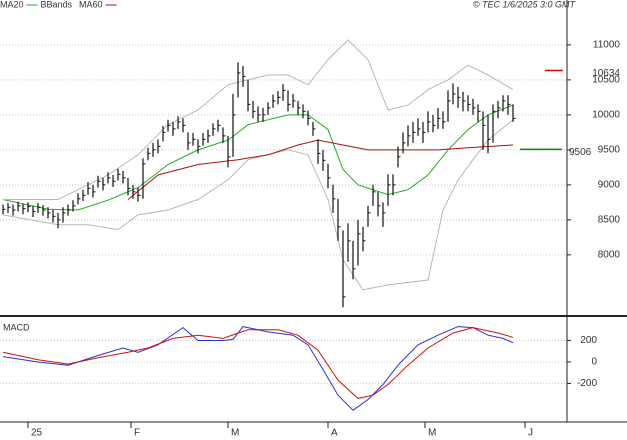 This screenshot has height=440, width=627. What do you see at coordinates (580, 152) in the screenshot?
I see `reference-label: 9506` at bounding box center [580, 152].